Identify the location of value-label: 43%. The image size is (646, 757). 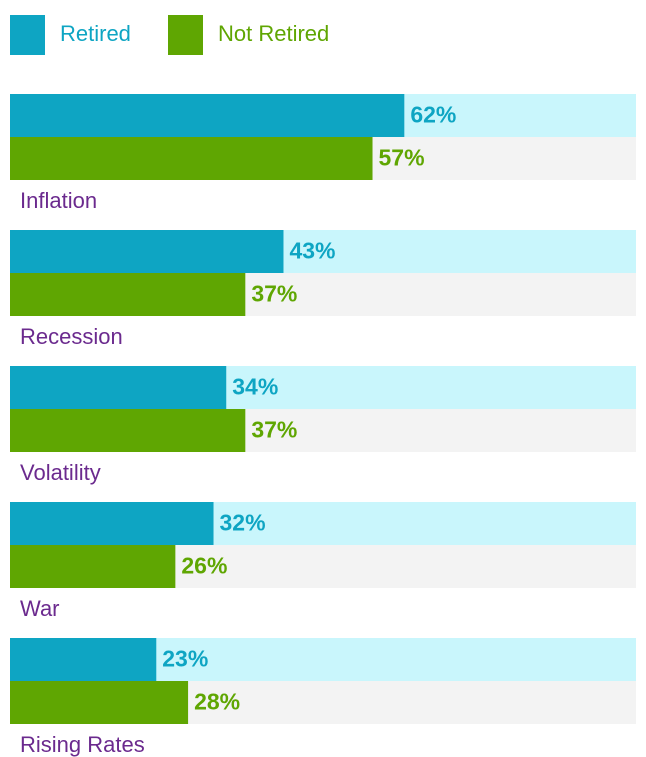
(312, 251).